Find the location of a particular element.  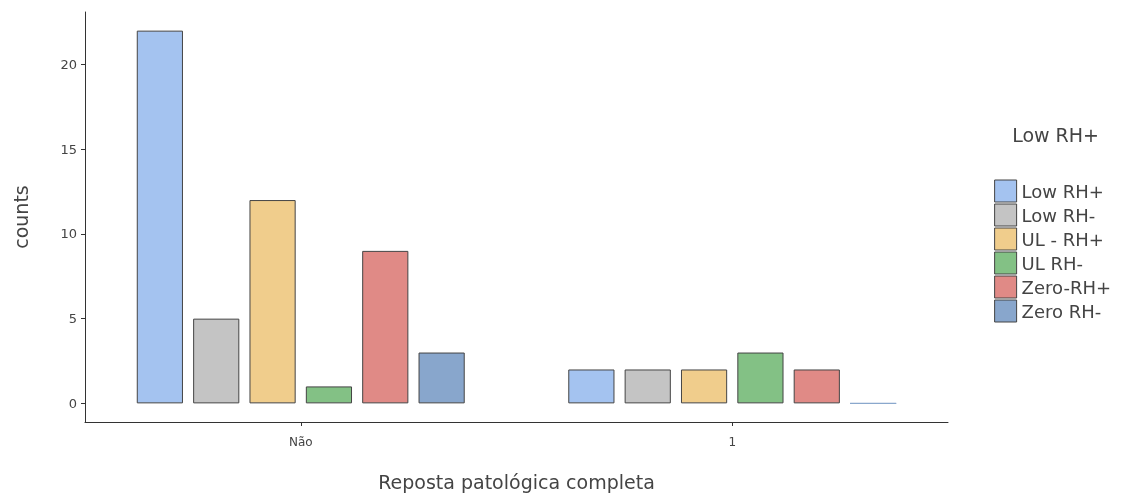

legend-label: UL - RH+ is located at coordinates (1062, 239).